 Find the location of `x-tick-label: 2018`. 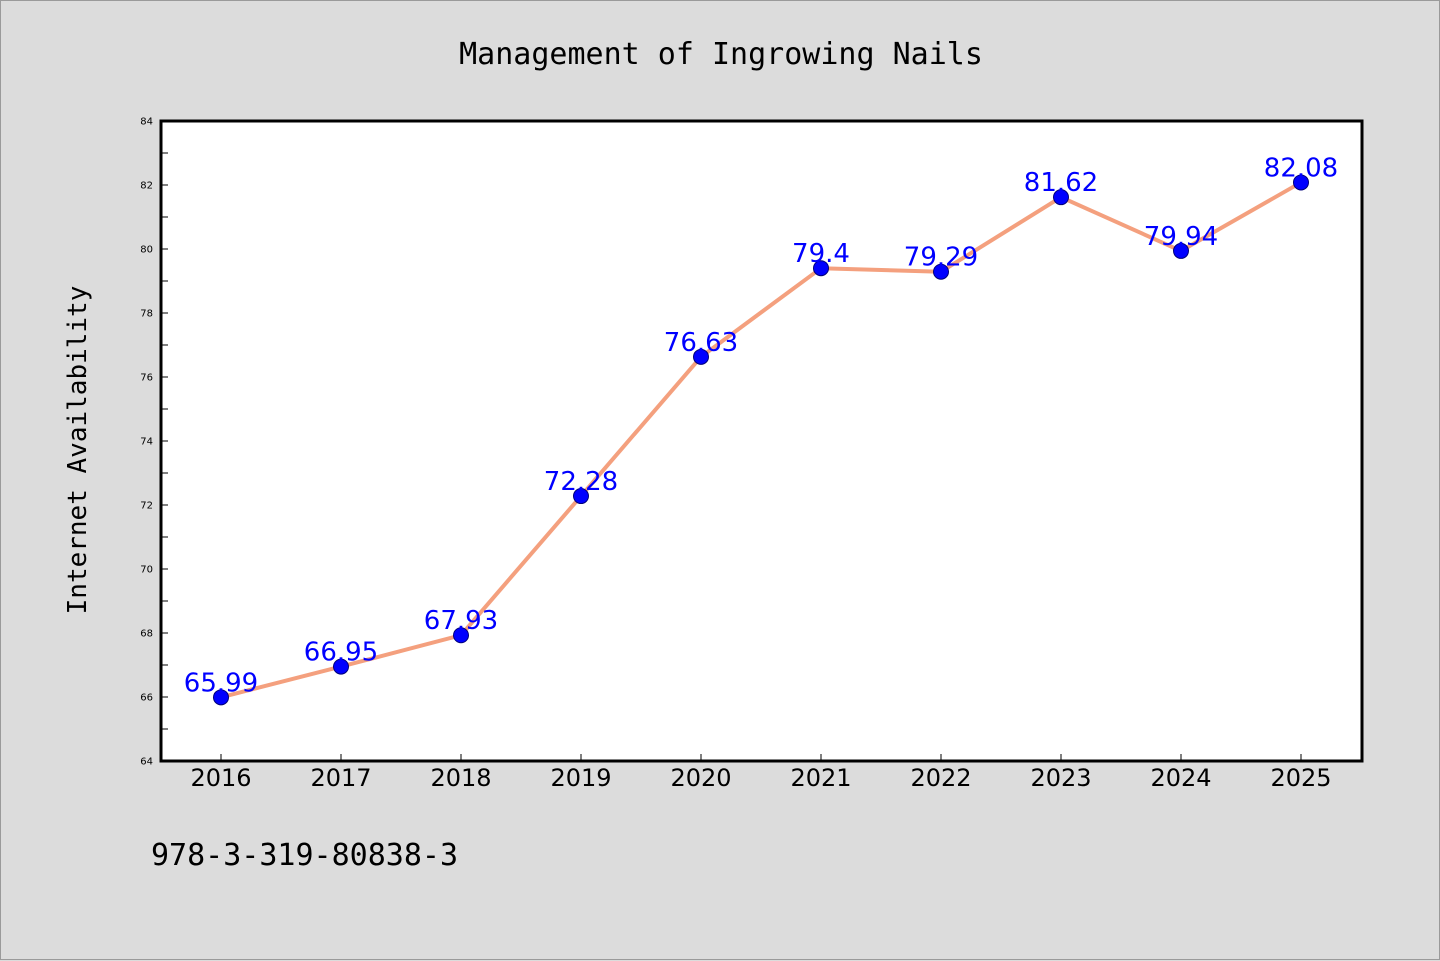

x-tick-label: 2018 is located at coordinates (460, 778).